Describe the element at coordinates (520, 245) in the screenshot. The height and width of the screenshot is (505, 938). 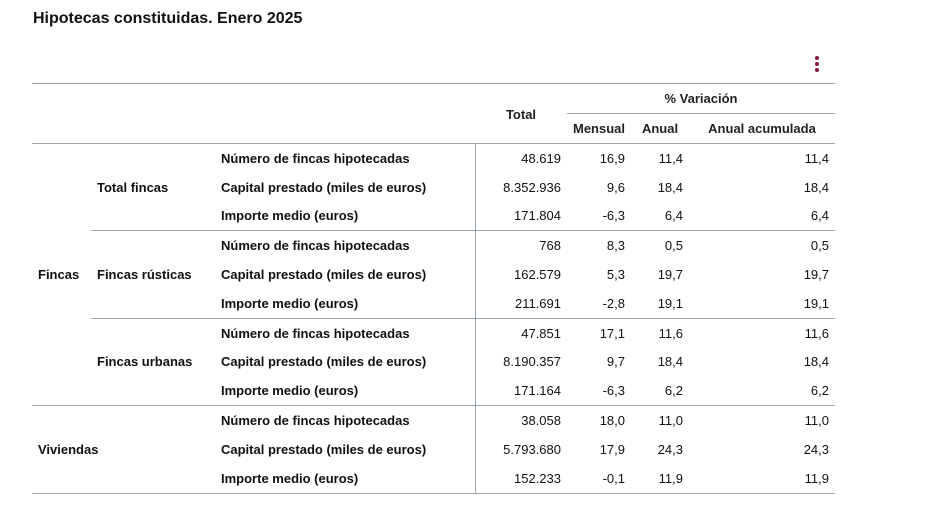
I see `cell-total: 768` at that location.